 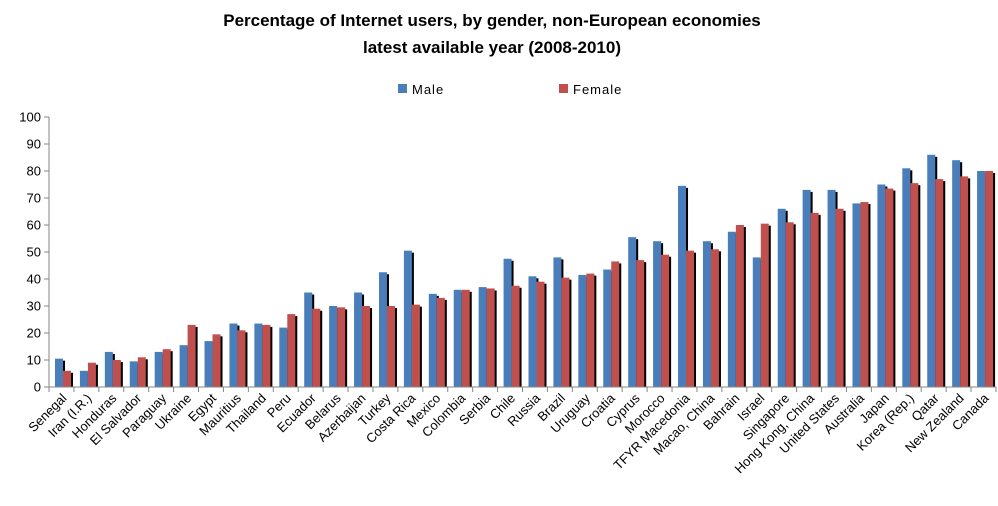 I want to click on legend-swatch-female, so click(x=563, y=88).